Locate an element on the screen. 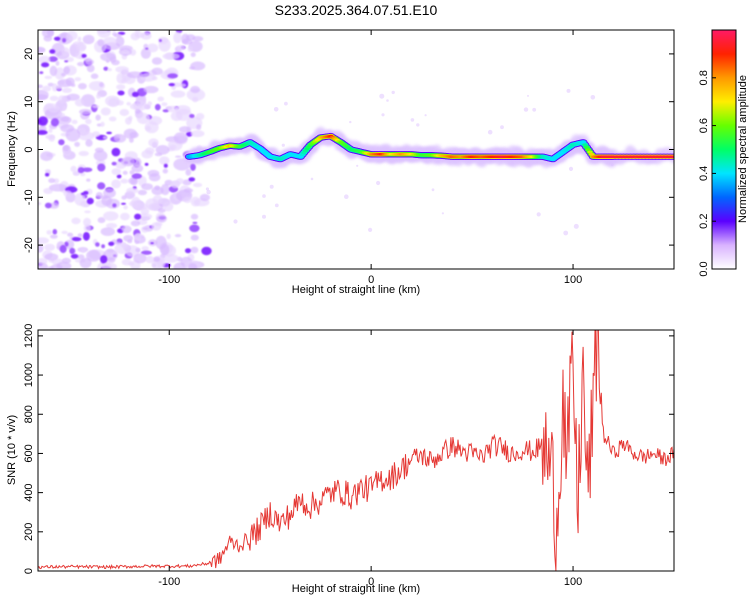  y-tick-label: 0 is located at coordinates (29, 149).